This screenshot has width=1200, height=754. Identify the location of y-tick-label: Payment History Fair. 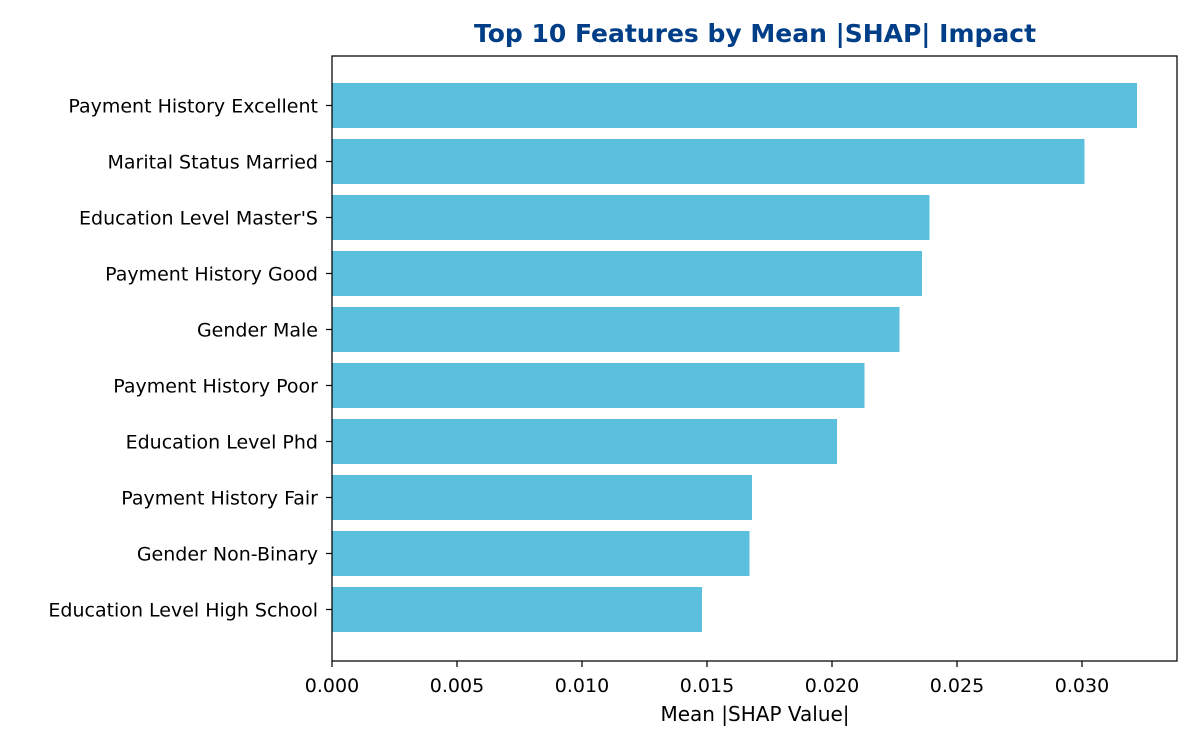
(219, 499).